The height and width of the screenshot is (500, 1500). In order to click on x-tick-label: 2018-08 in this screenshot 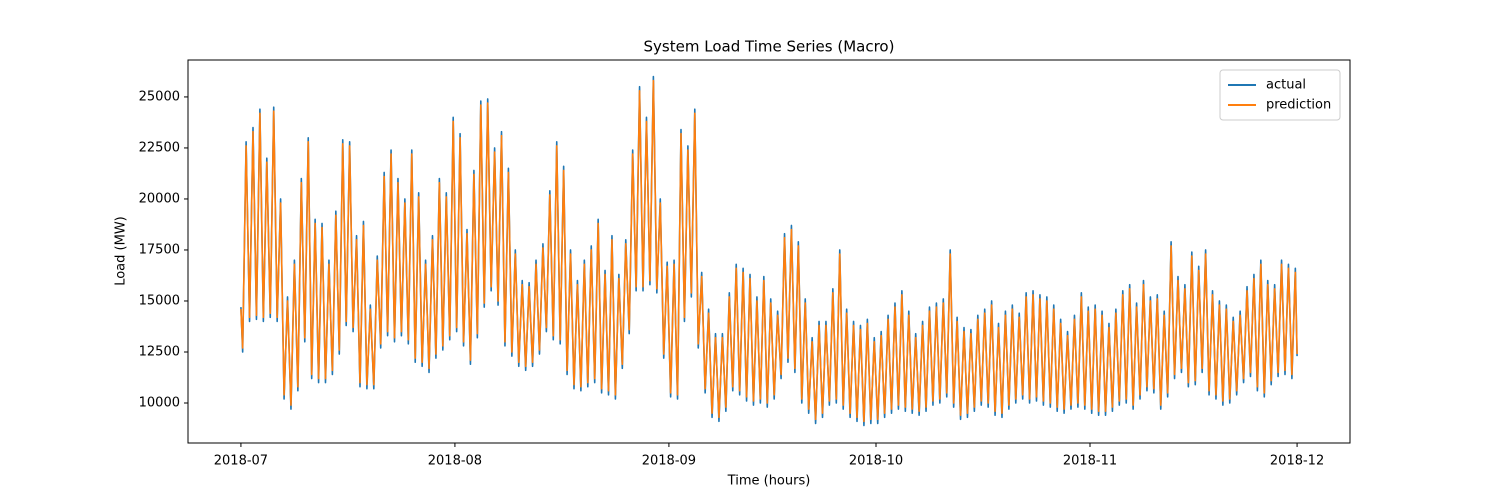, I will do `click(455, 461)`.